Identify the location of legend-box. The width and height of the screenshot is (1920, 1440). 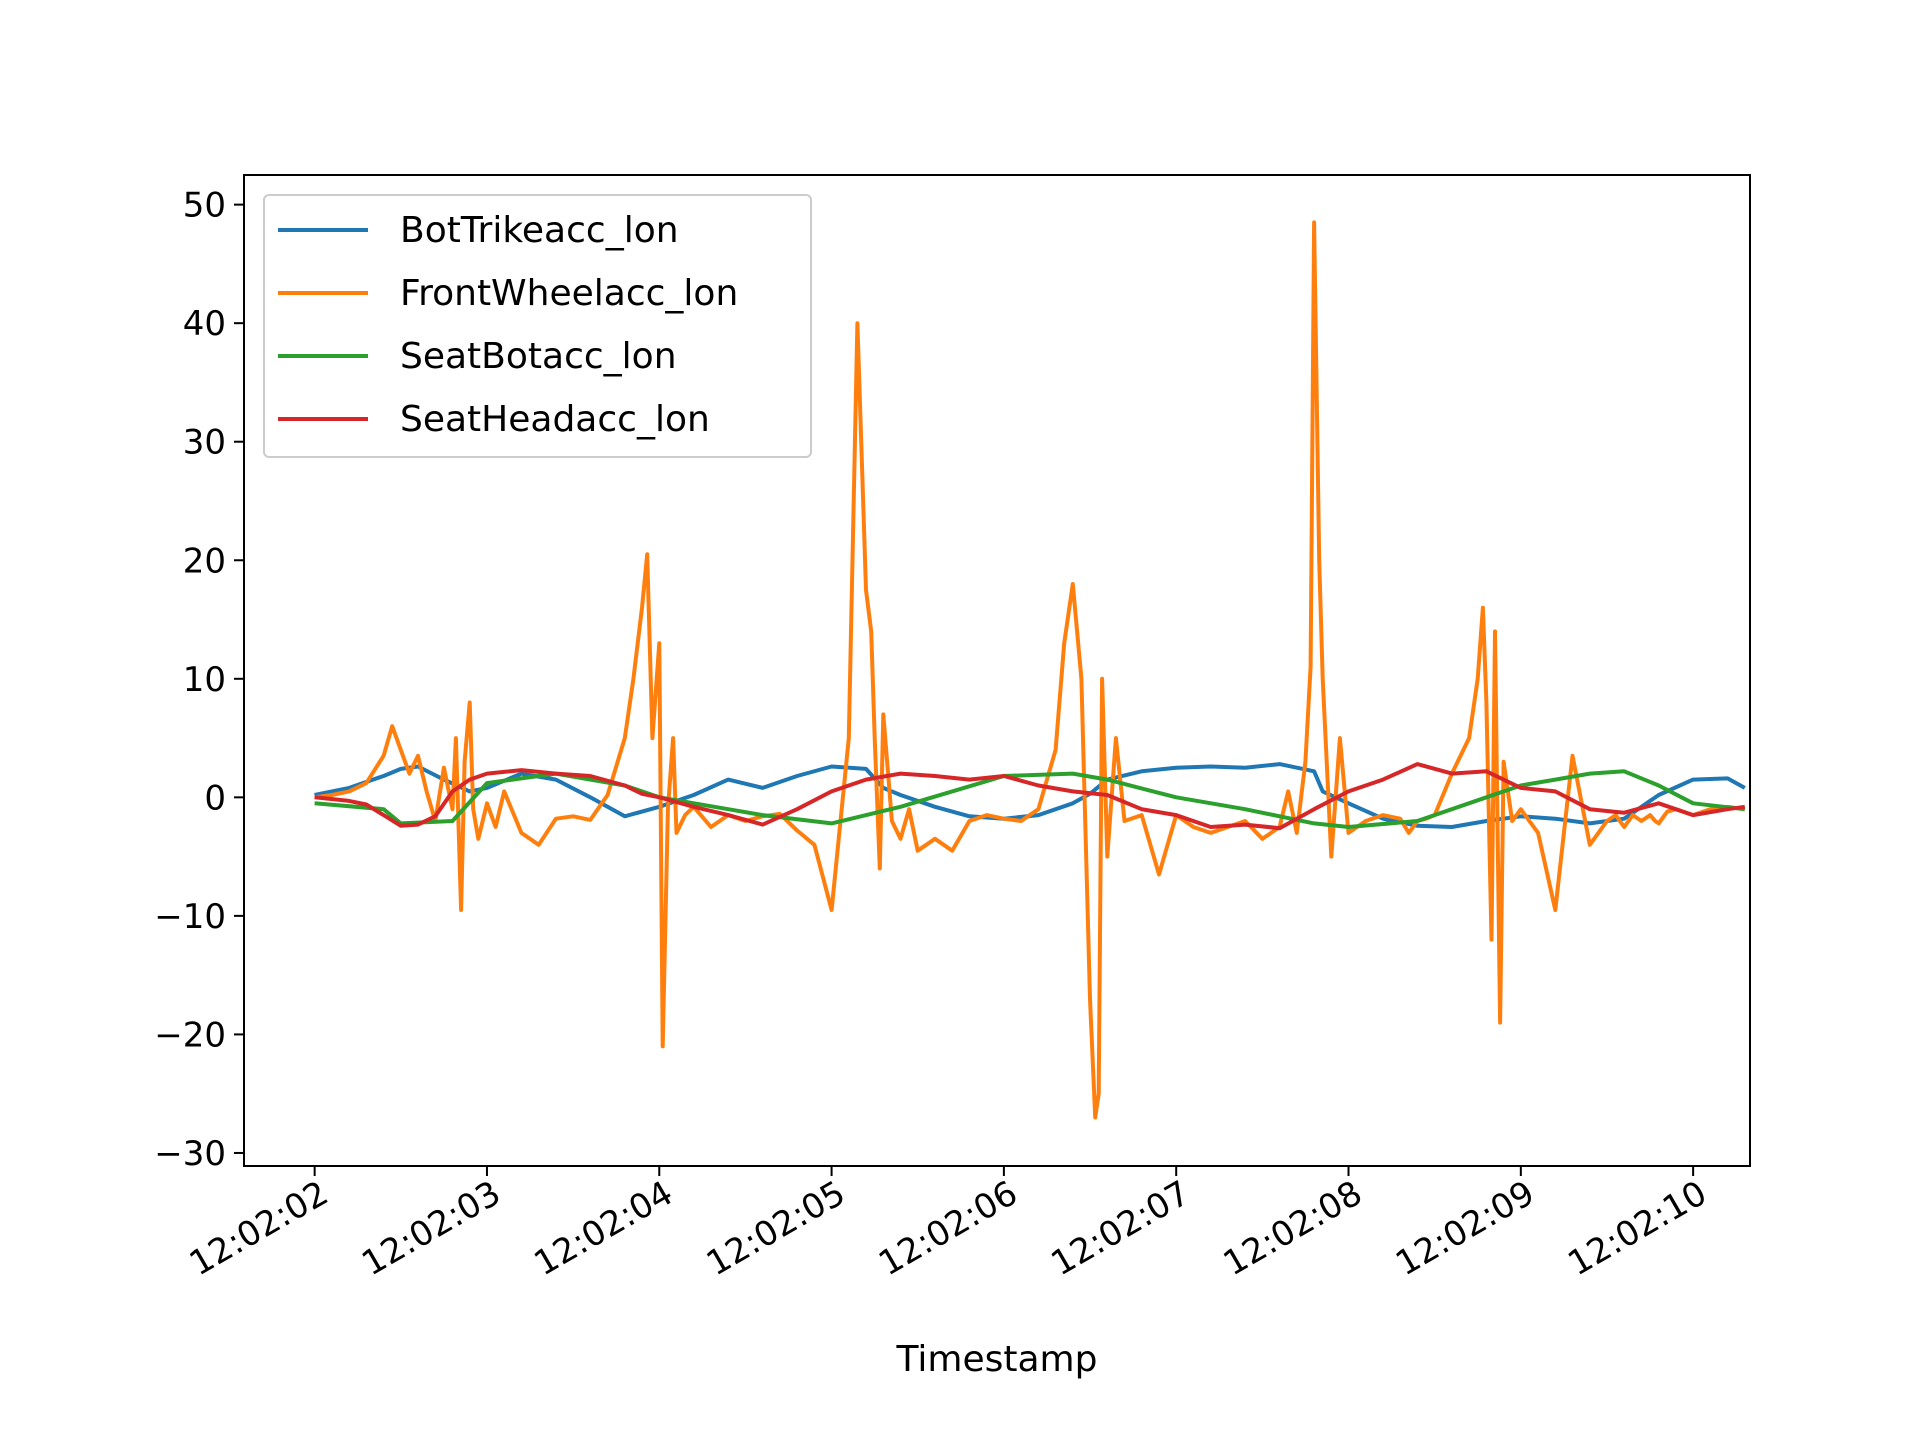
(537, 326).